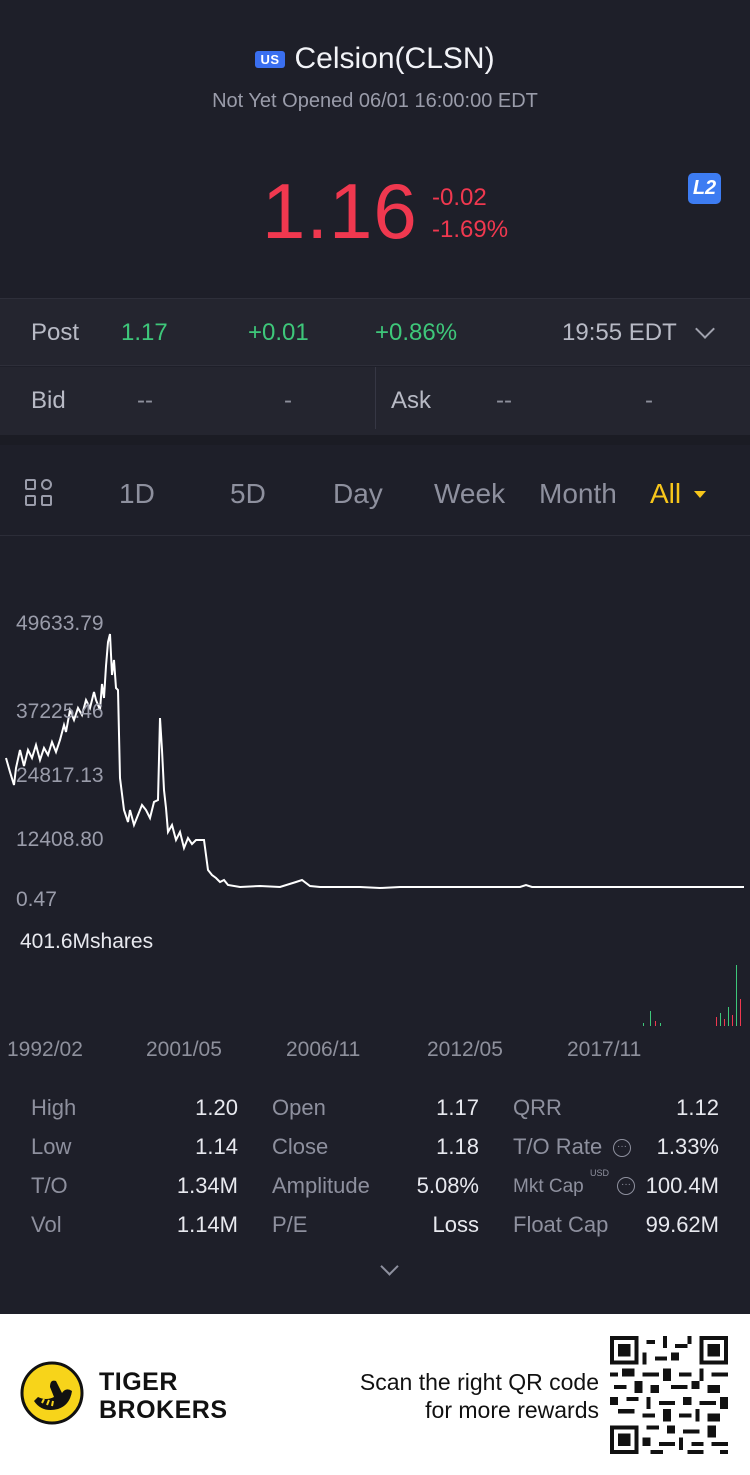 This screenshot has width=750, height=1475. I want to click on stat-value-turnover: 1.34M, so click(207, 1185).